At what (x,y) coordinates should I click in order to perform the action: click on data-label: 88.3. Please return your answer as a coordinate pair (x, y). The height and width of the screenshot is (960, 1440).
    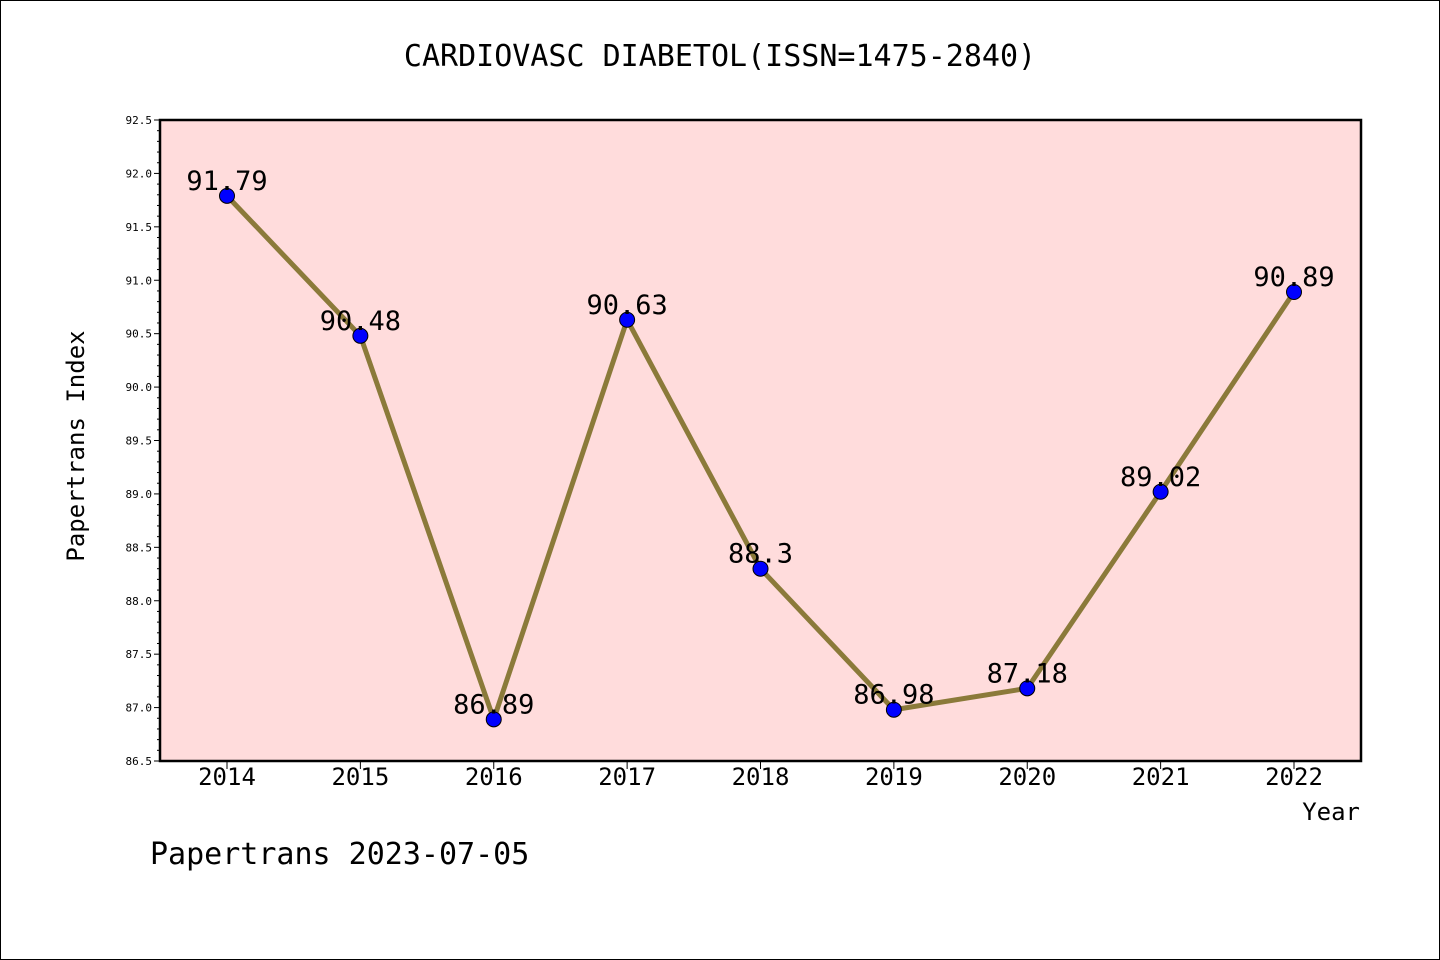
    Looking at the image, I should click on (760, 554).